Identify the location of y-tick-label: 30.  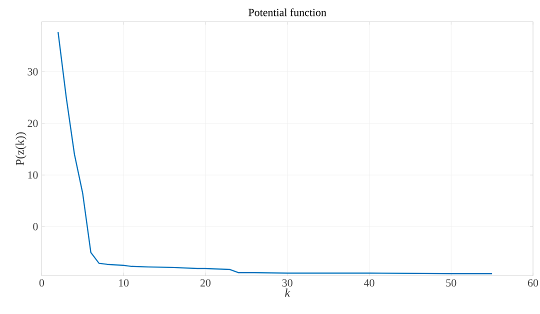
(33, 72).